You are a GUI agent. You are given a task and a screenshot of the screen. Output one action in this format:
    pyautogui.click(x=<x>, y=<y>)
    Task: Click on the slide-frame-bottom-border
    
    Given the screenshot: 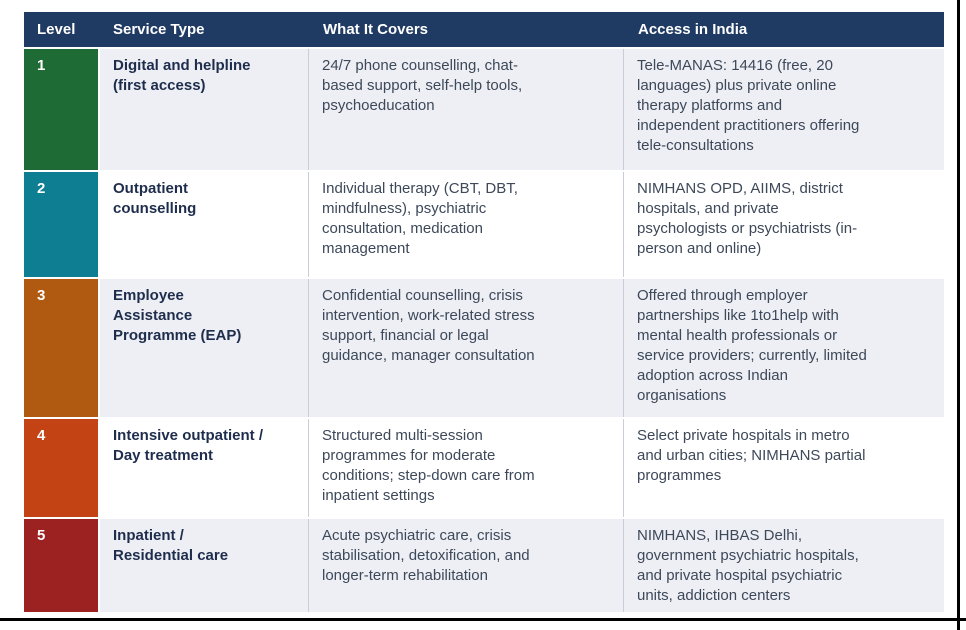 What is the action you would take?
    pyautogui.click(x=483, y=619)
    